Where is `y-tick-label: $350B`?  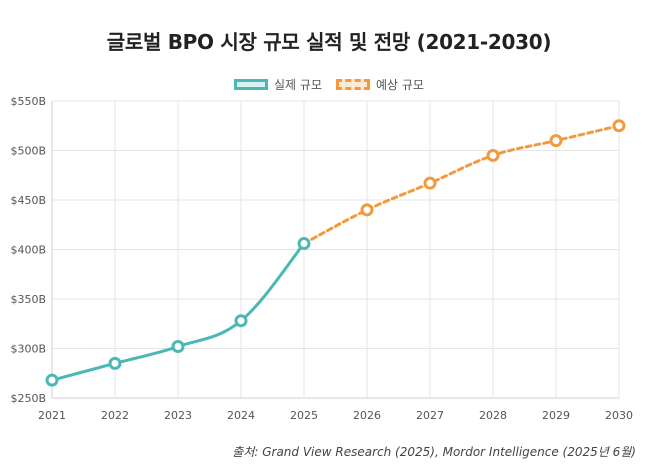
y-tick-label: $350B is located at coordinates (28, 299).